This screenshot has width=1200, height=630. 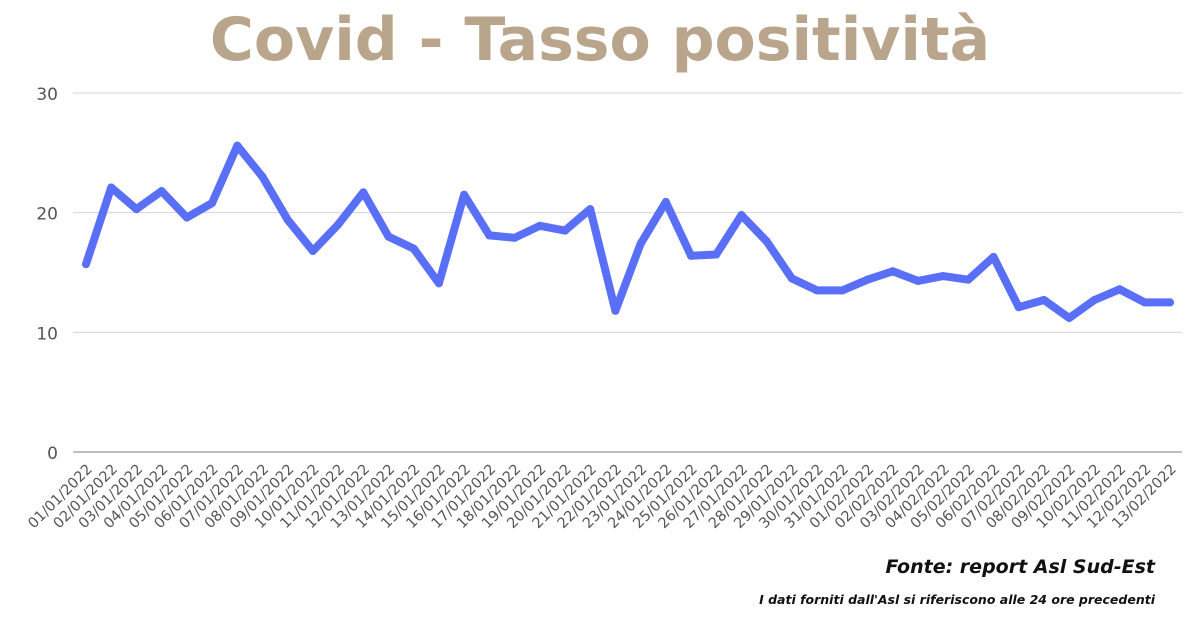 I want to click on y-tick-label: 30, so click(x=47, y=95).